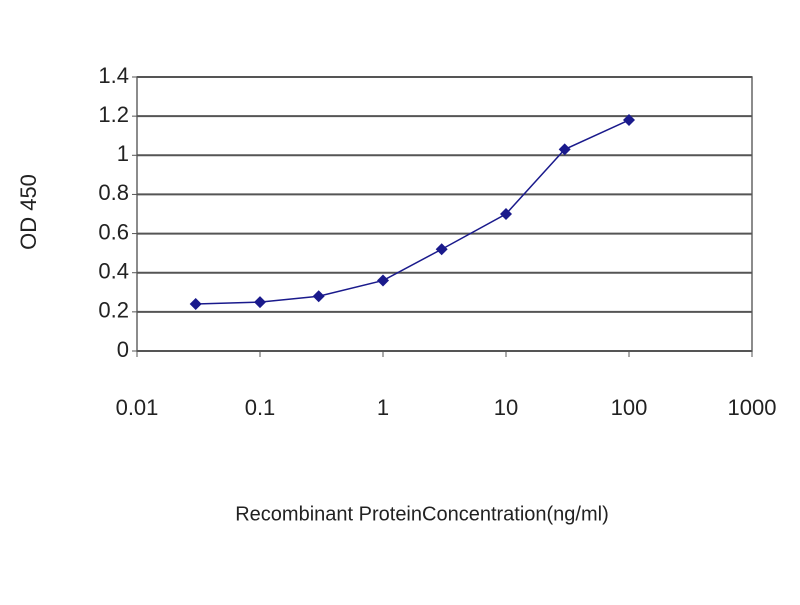  Describe the element at coordinates (629, 407) in the screenshot. I see `x-tick-label: 100` at that location.